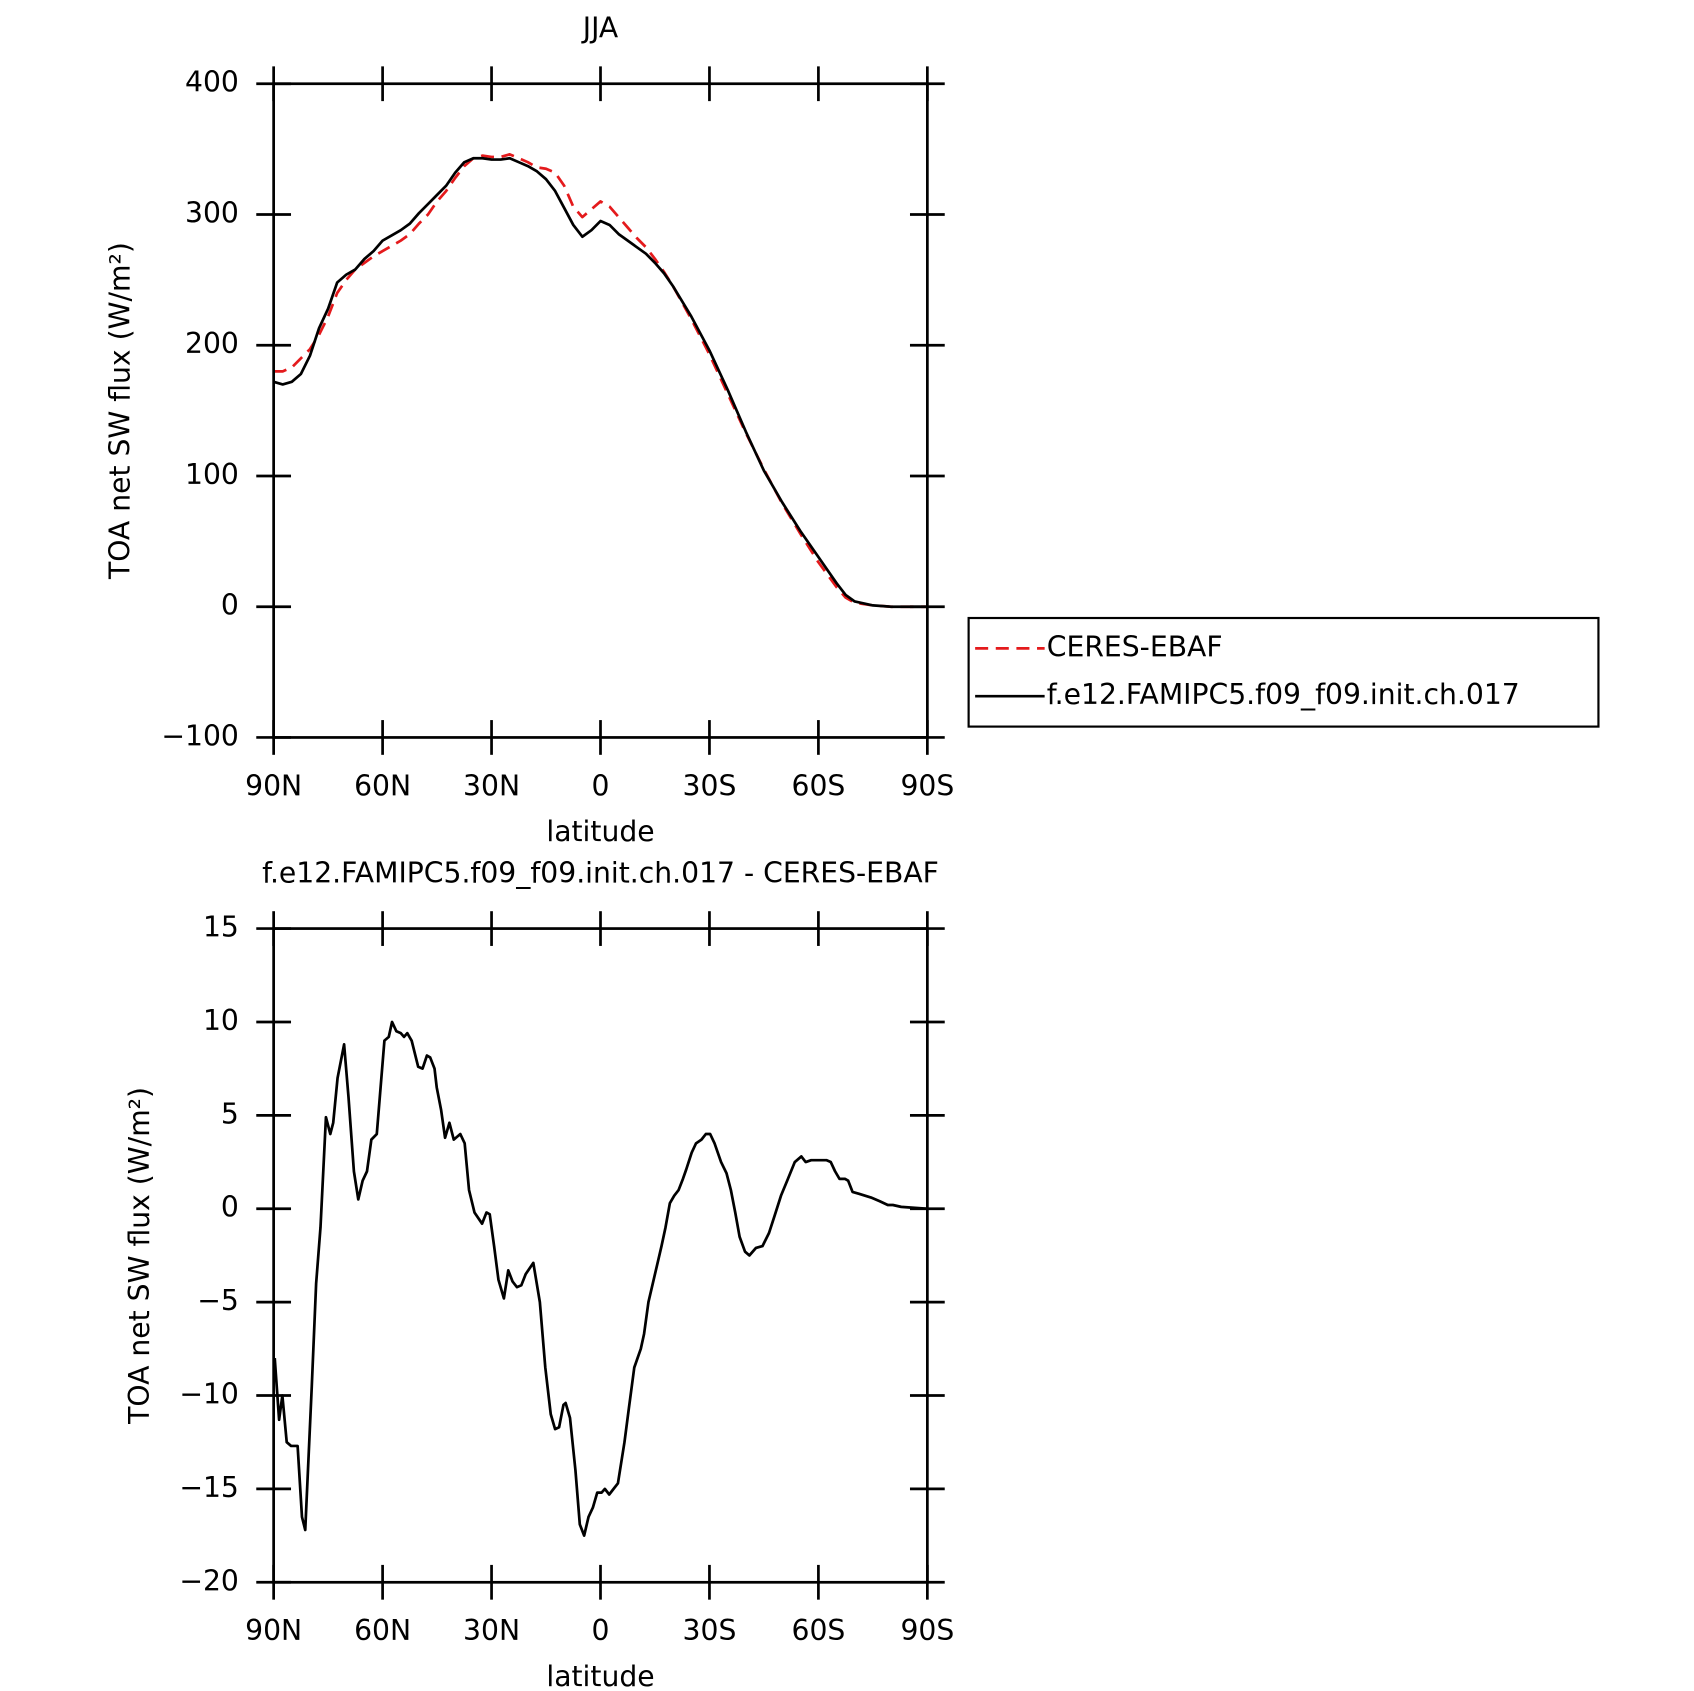 Image resolution: width=1694 pixels, height=1691 pixels. I want to click on y-tick-label: −5, so click(218, 1300).